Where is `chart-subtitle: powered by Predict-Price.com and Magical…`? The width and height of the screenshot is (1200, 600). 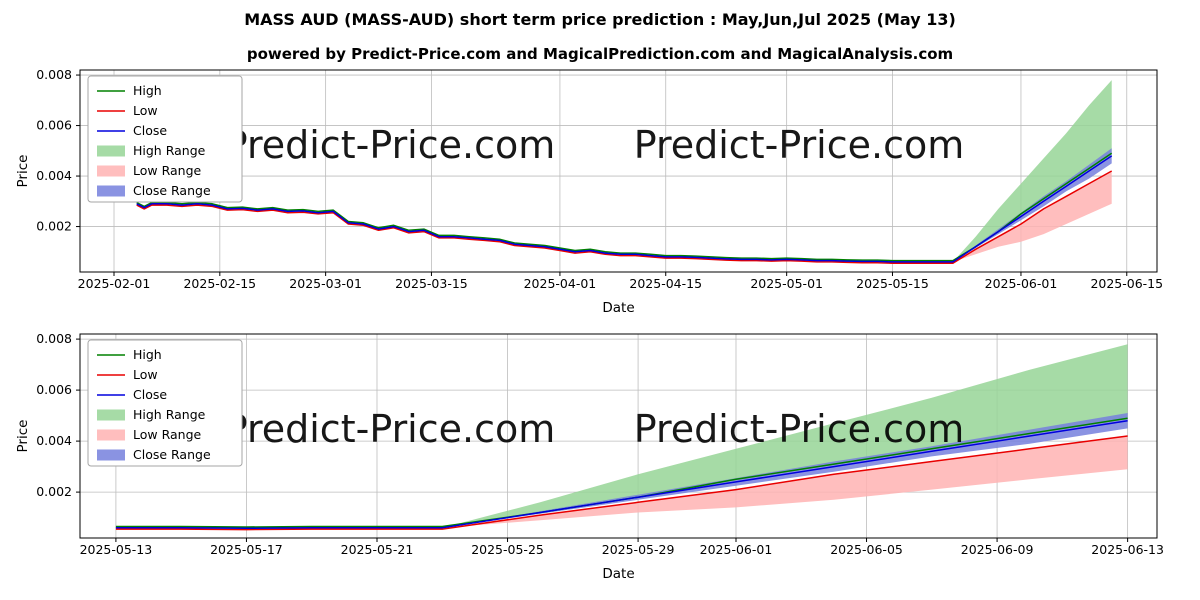 chart-subtitle: powered by Predict-Price.com and Magical… is located at coordinates (600, 54).